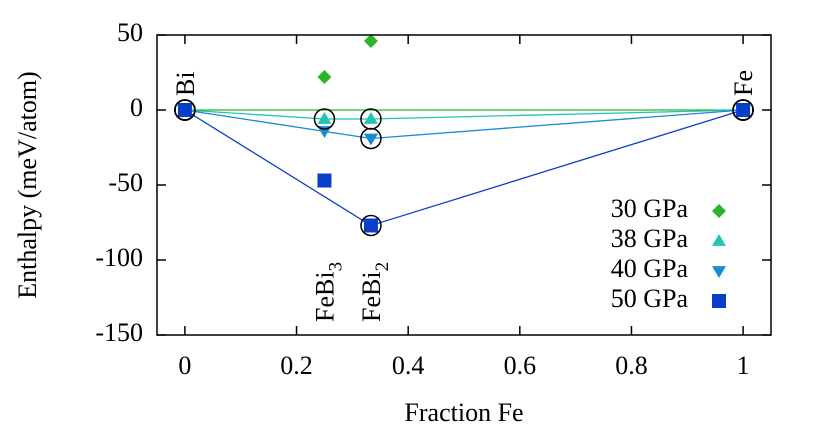 The width and height of the screenshot is (830, 438). What do you see at coordinates (650, 238) in the screenshot?
I see `legend-label: 38 GPa` at bounding box center [650, 238].